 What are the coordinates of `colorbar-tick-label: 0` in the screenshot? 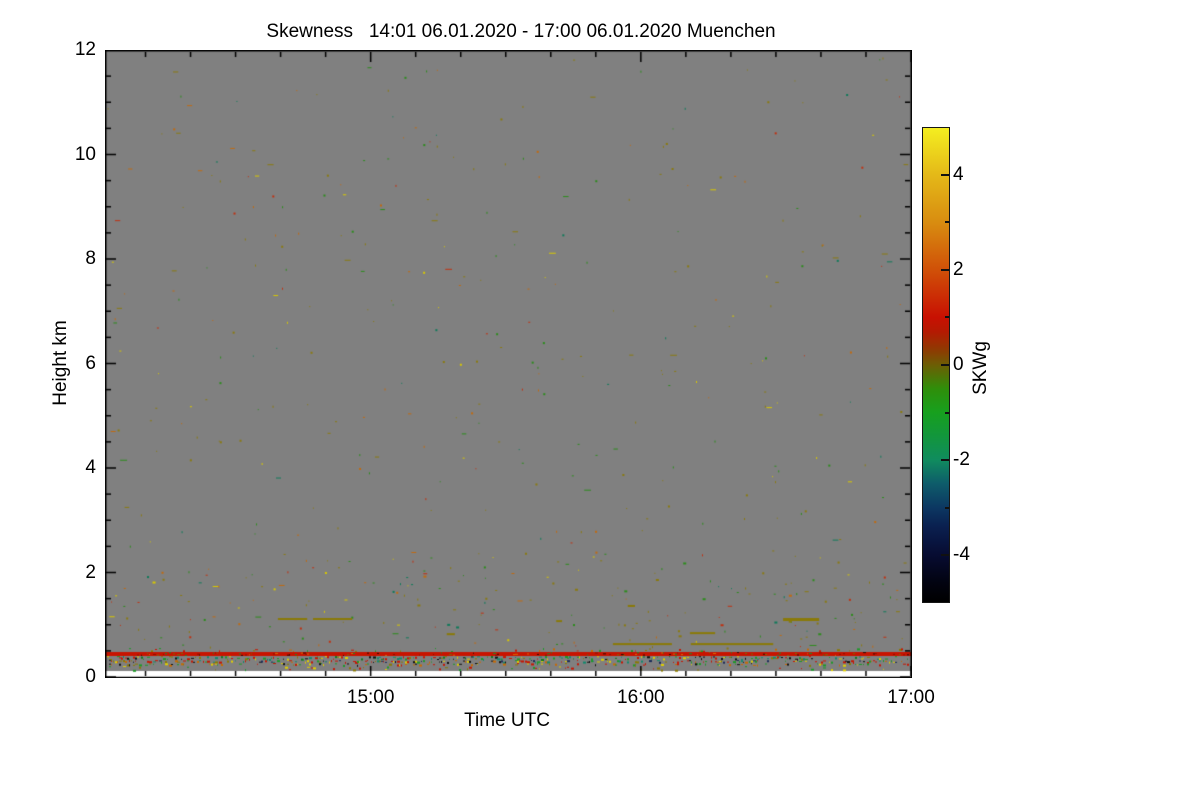 It's located at (958, 364).